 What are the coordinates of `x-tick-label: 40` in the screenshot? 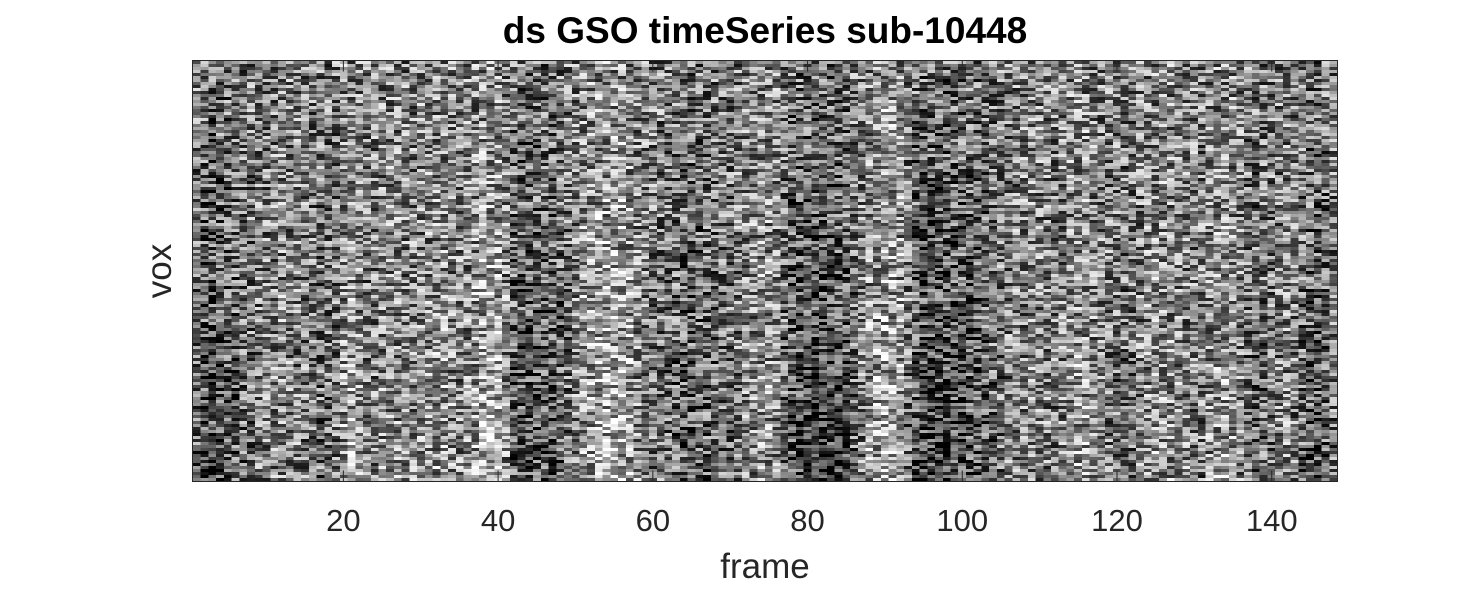 It's located at (498, 520).